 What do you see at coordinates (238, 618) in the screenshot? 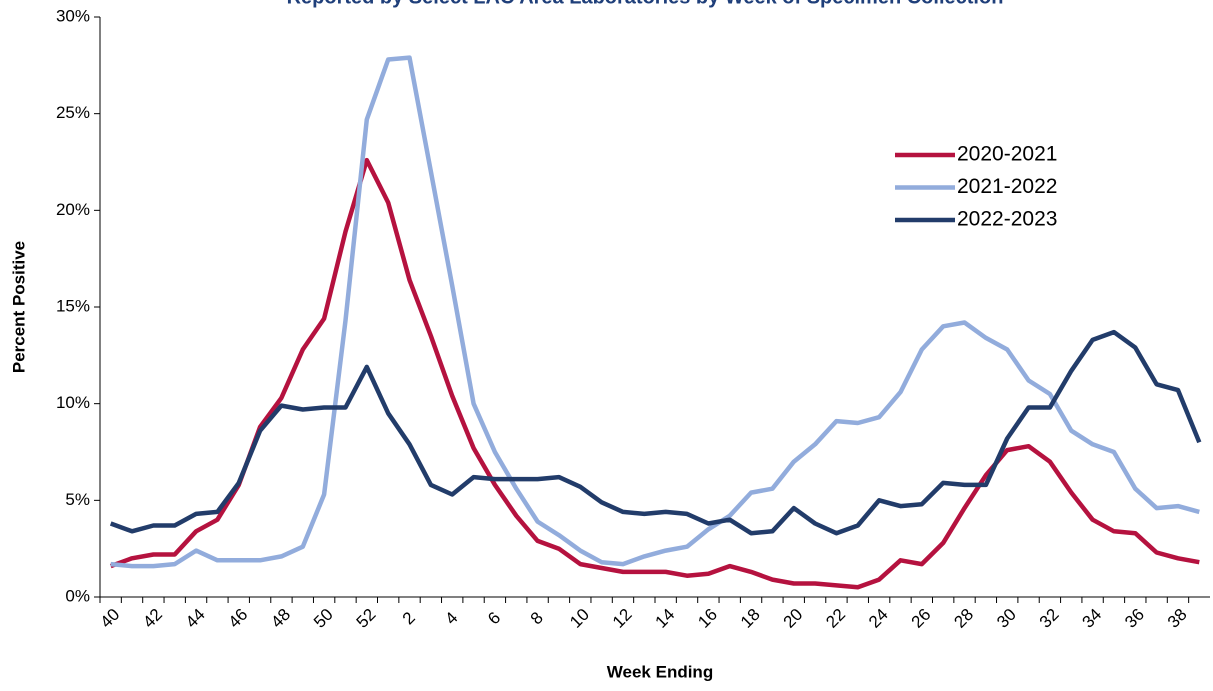
I see `x-tick-label: 46` at bounding box center [238, 618].